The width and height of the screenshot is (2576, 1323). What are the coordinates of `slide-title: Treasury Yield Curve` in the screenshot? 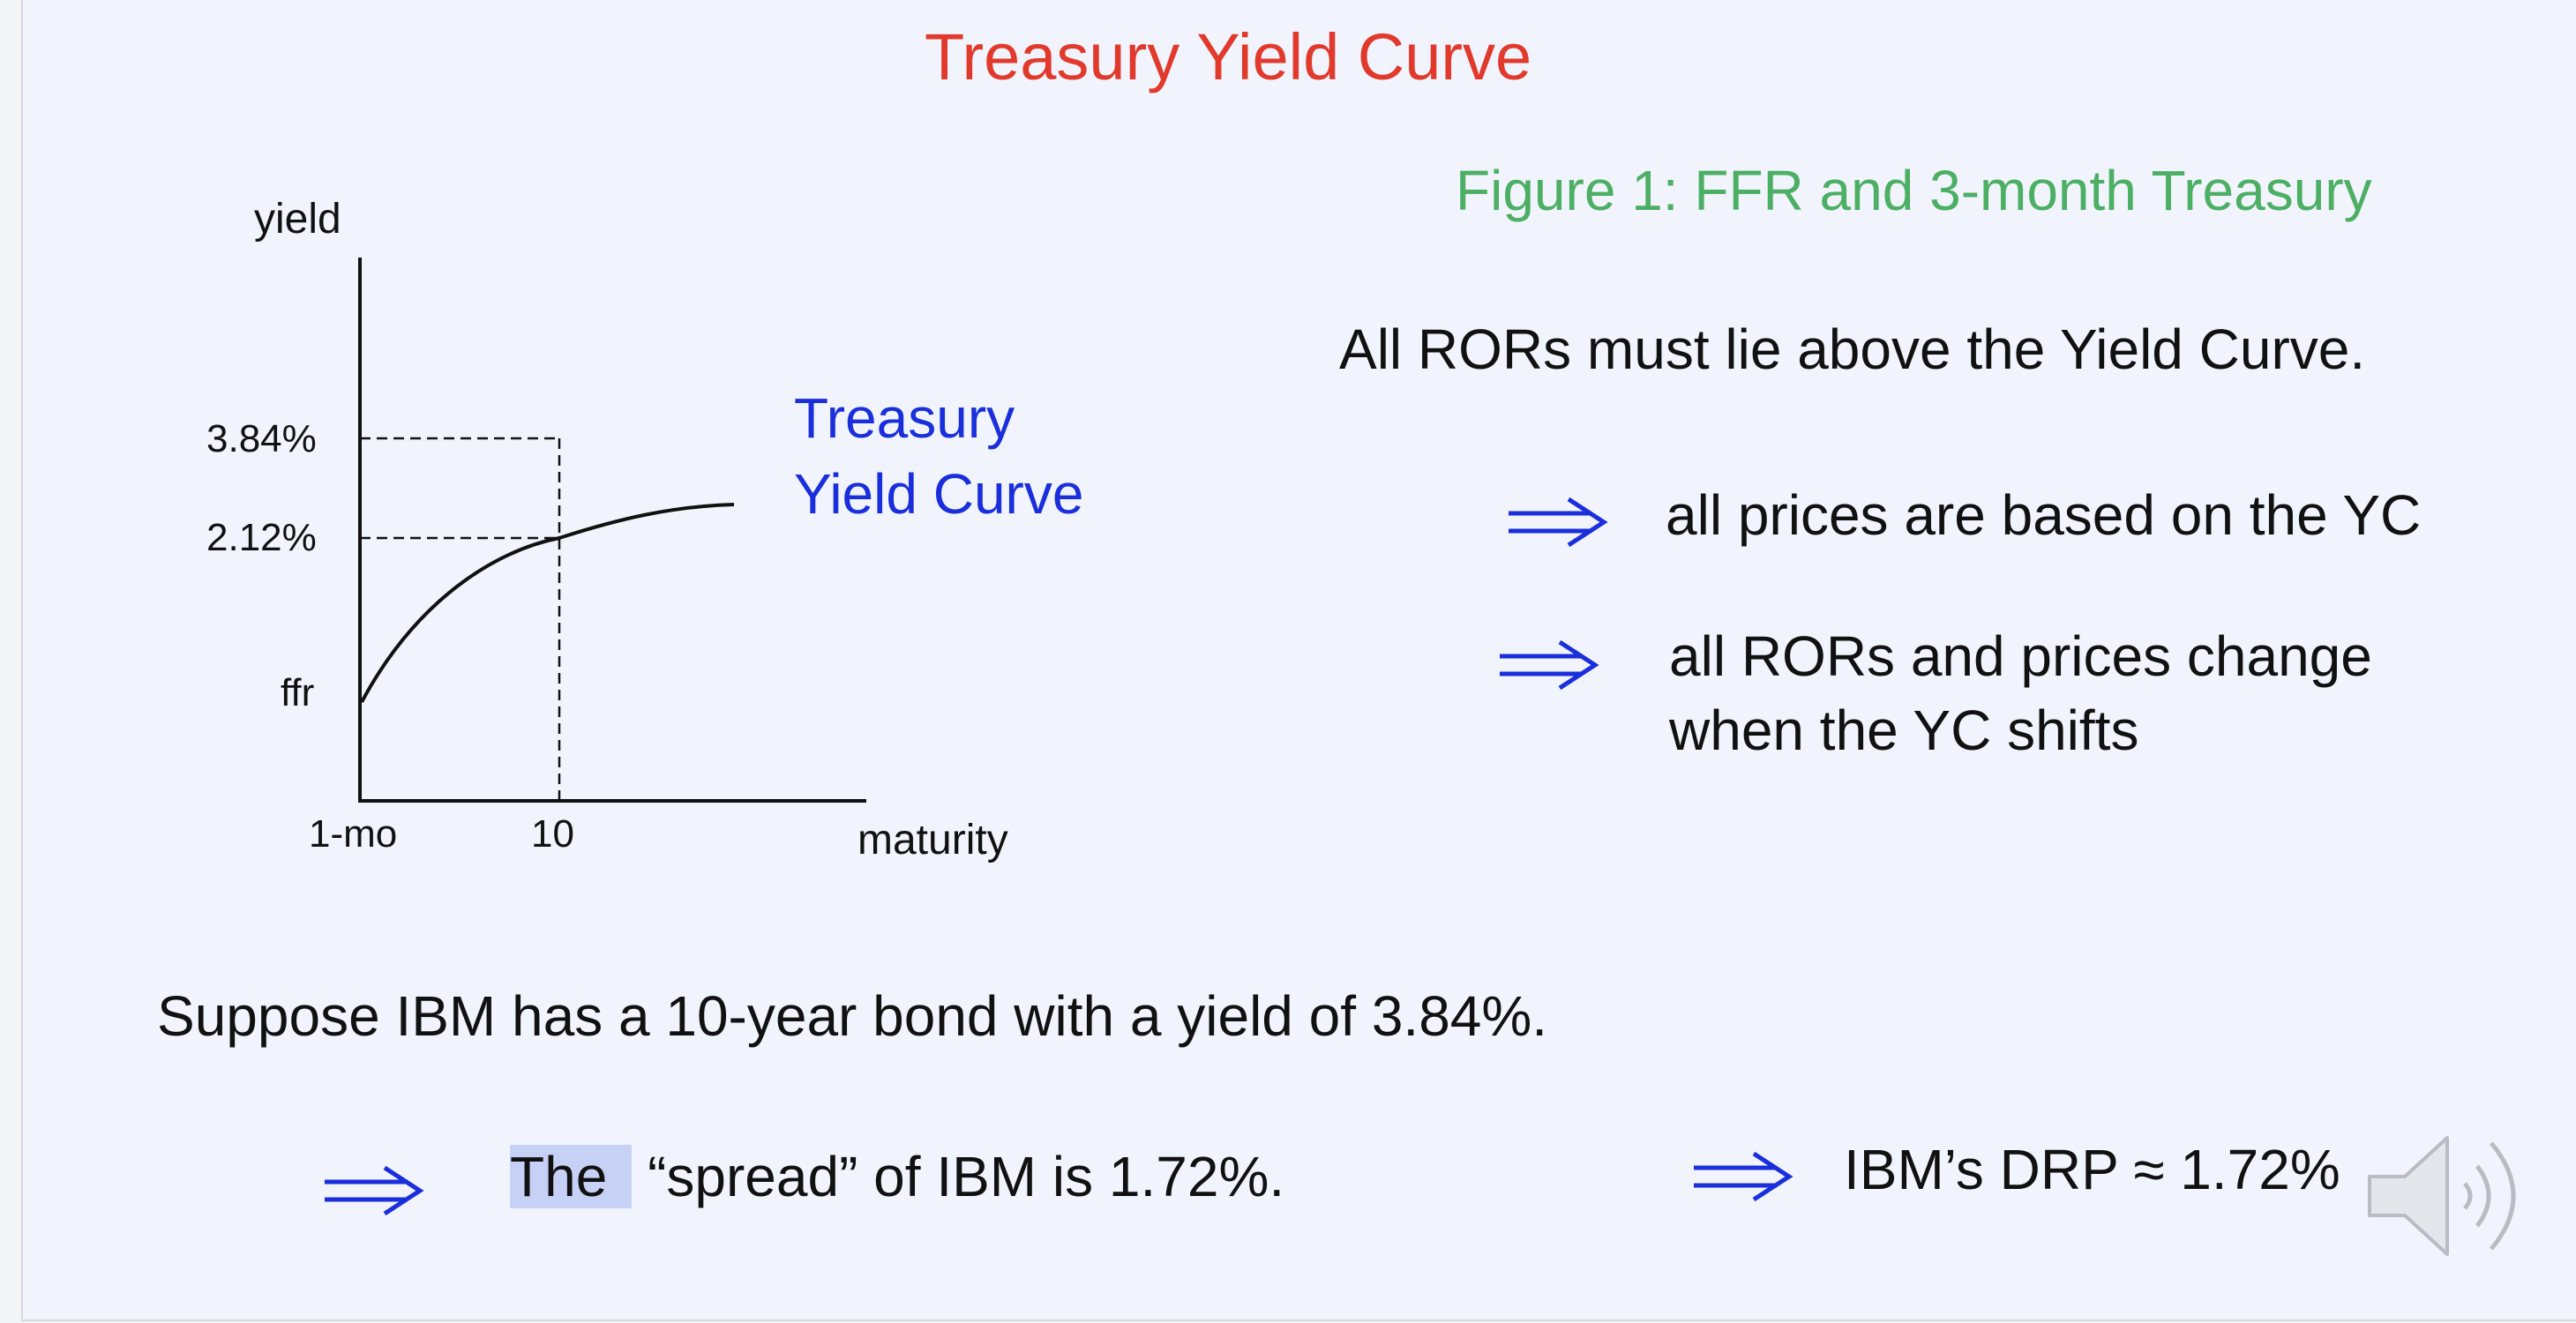 It's located at (1228, 56).